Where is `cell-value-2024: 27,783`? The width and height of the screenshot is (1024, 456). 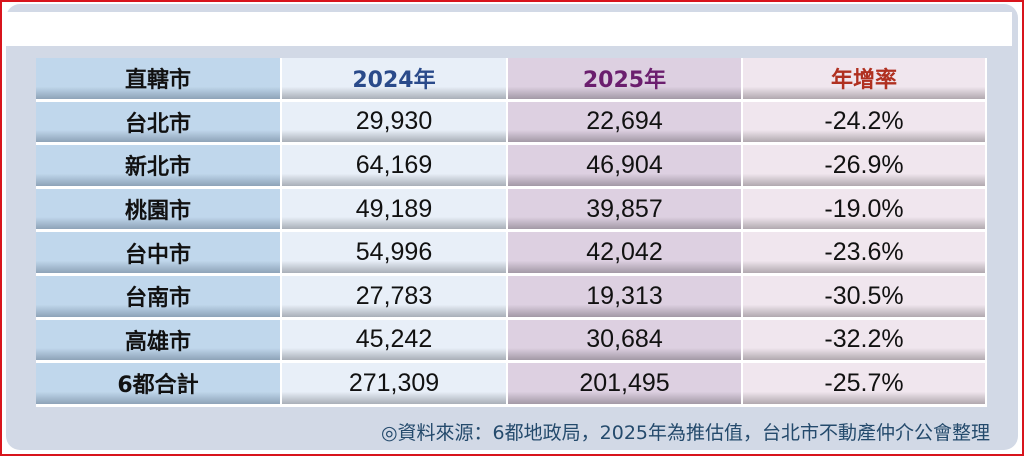
cell-value-2024: 27,783 is located at coordinates (395, 297).